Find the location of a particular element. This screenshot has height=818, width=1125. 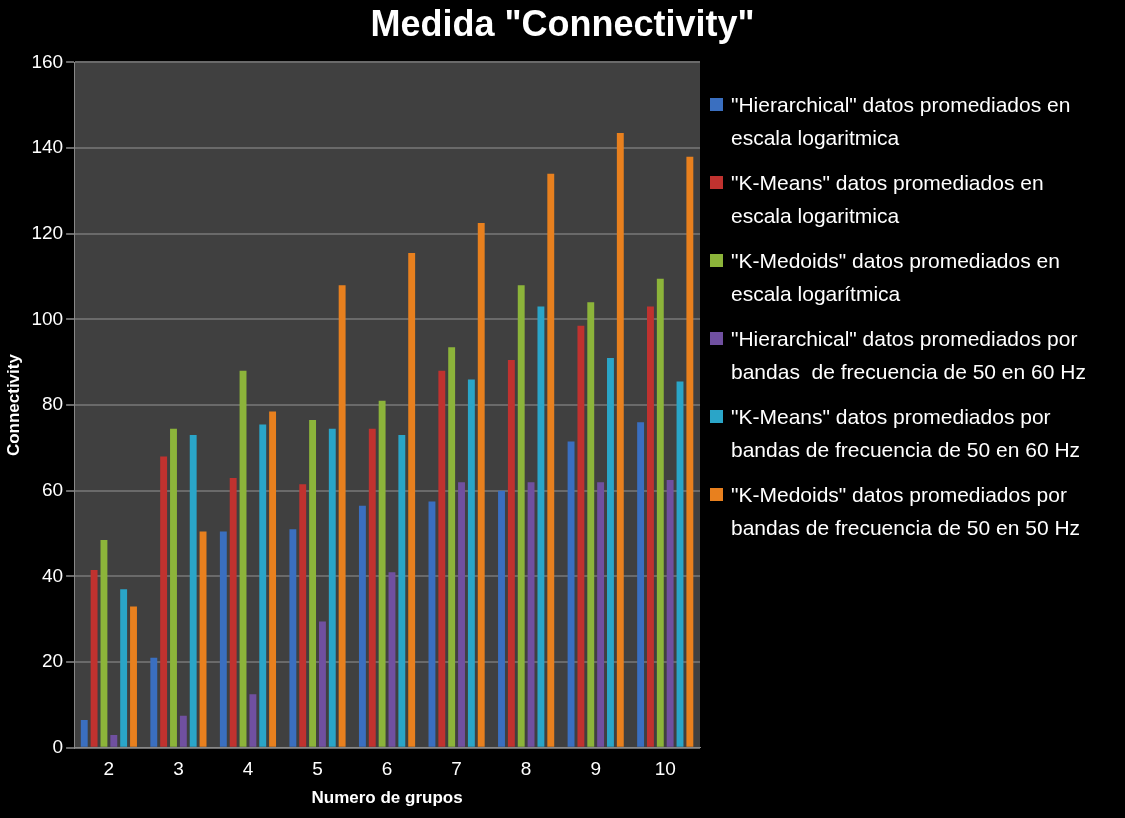

y-tick-label: 160 is located at coordinates (47, 61).